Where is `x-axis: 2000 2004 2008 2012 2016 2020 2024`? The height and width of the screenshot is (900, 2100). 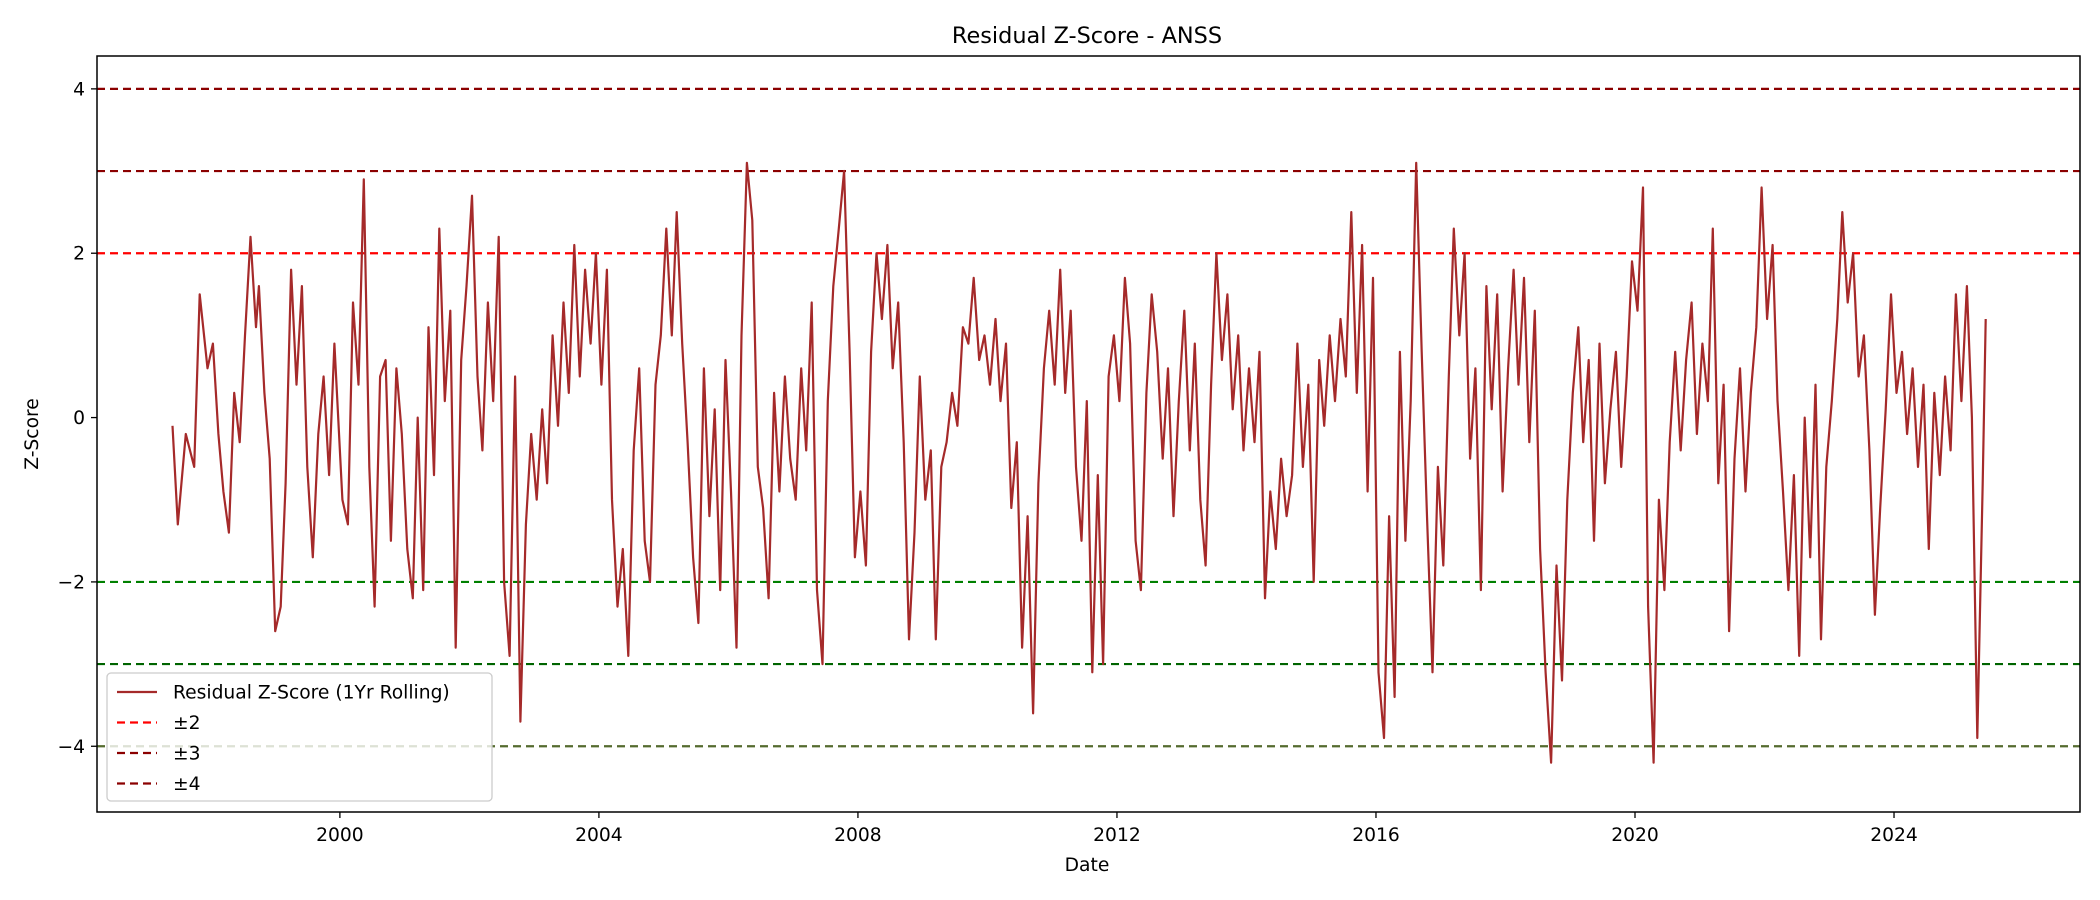
x-axis: 2000 2004 2008 2012 2016 2020 2024 is located at coordinates (1117, 829).